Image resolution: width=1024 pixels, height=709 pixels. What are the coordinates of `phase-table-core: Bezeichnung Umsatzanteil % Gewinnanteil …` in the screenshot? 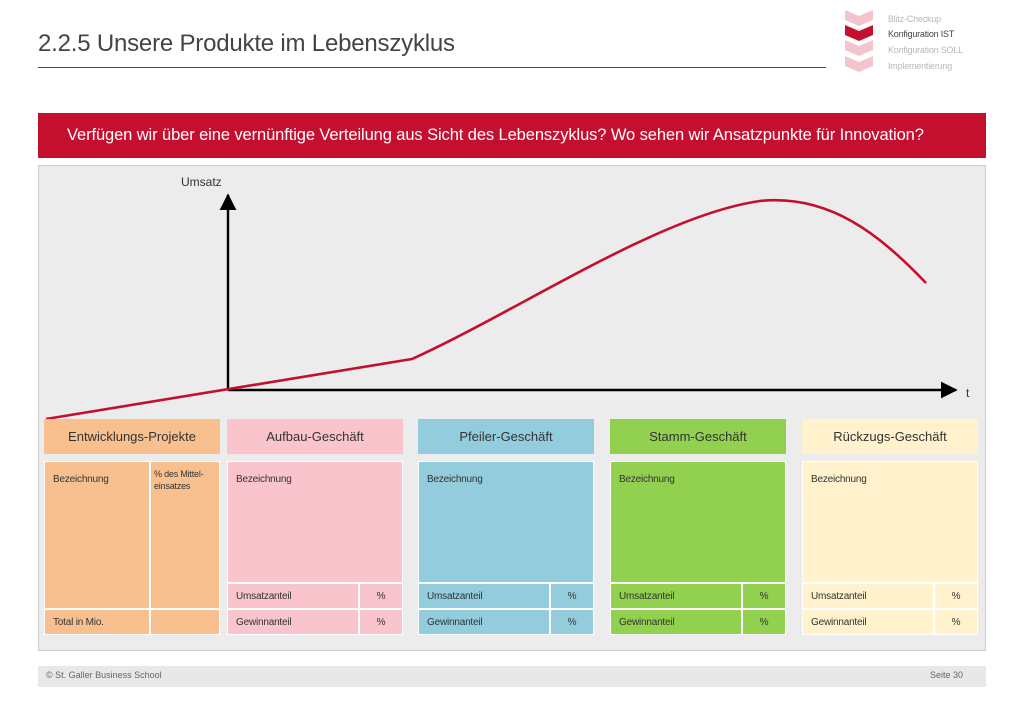 It's located at (698, 548).